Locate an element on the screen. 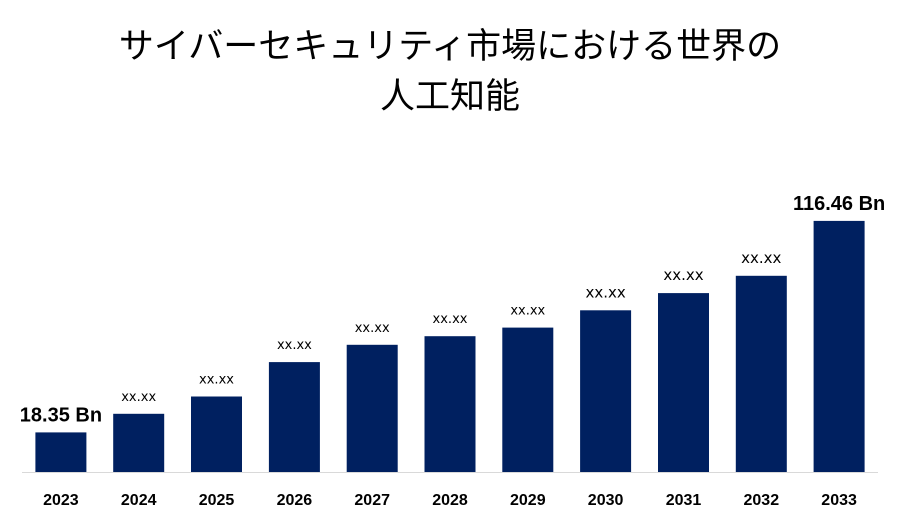 The image size is (900, 525). data-label-2024: xx.xx is located at coordinates (138, 397).